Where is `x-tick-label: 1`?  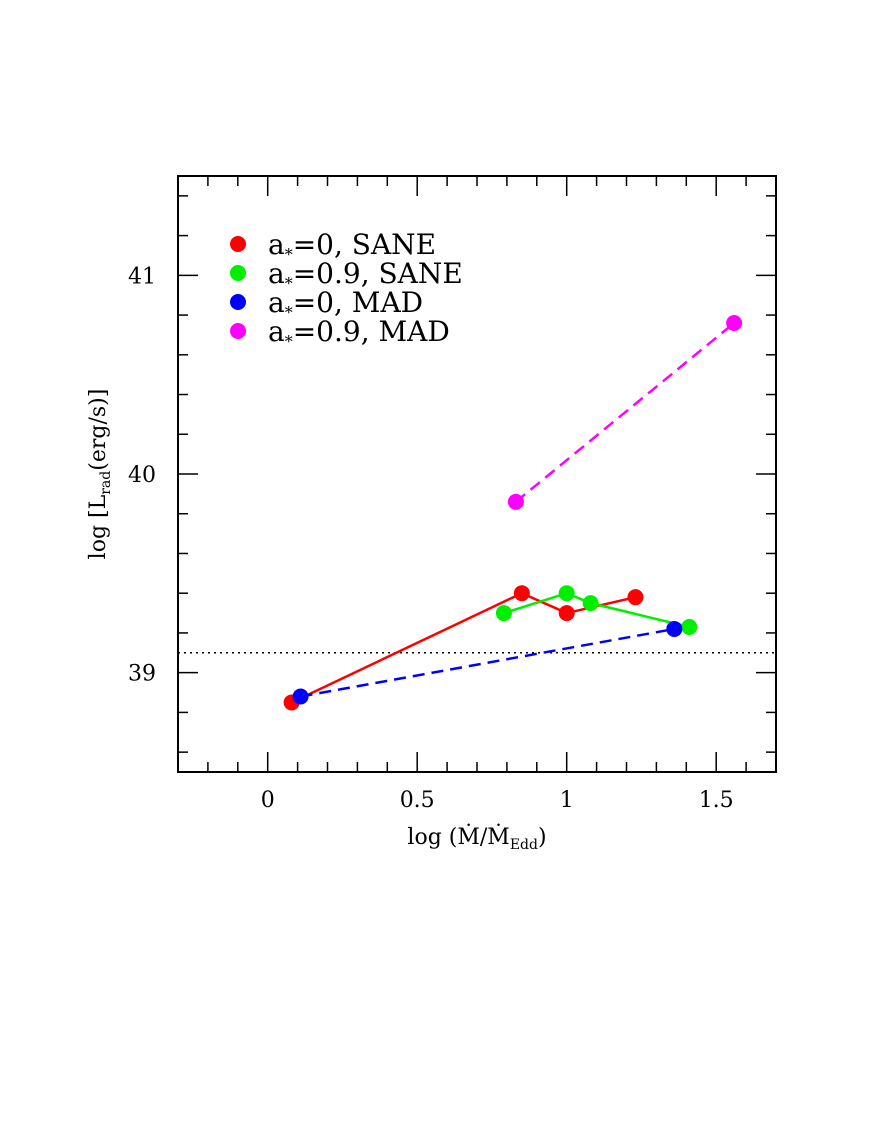 x-tick-label: 1 is located at coordinates (567, 800).